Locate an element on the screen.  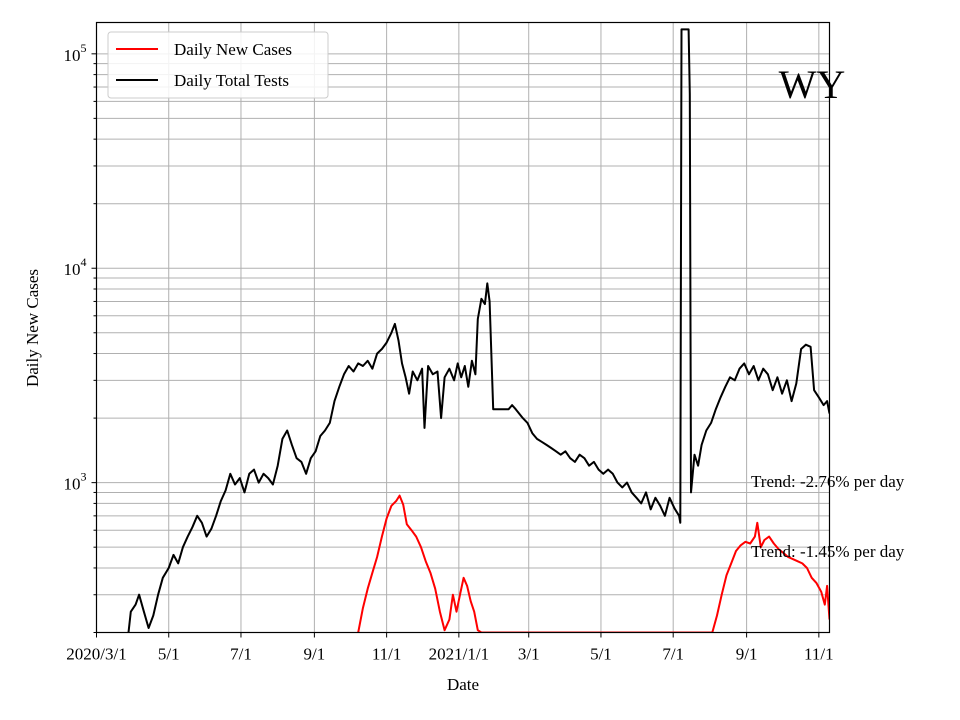
series-daily-new-cases is located at coordinates (593, 563).